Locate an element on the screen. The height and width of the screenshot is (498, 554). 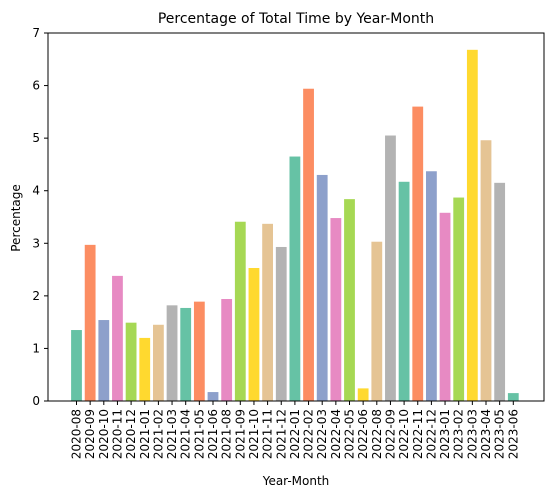
y-tick-label: 0 is located at coordinates (36, 401).